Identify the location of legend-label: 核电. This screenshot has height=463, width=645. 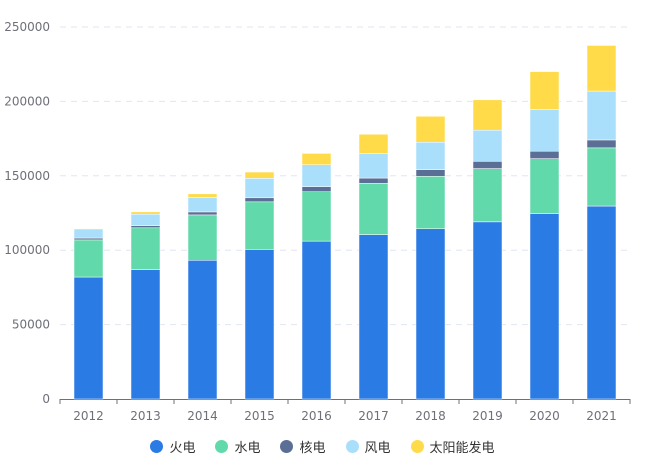
(312, 448).